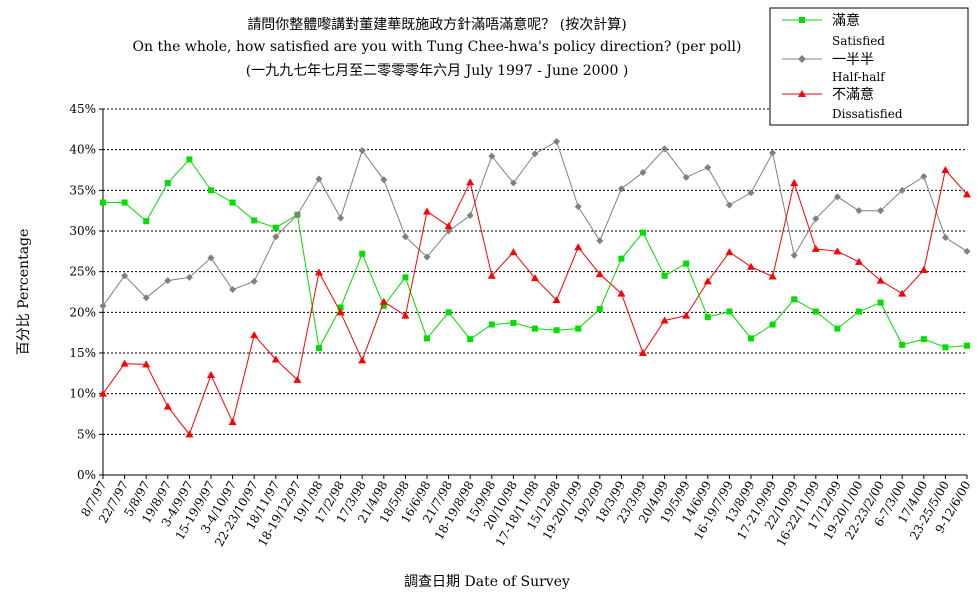 This screenshot has width=977, height=600. What do you see at coordinates (82, 292) in the screenshot?
I see `y-tick-labels: 0% 5% 10% 15% 20% 25% 30% 35% 40% 45%` at bounding box center [82, 292].